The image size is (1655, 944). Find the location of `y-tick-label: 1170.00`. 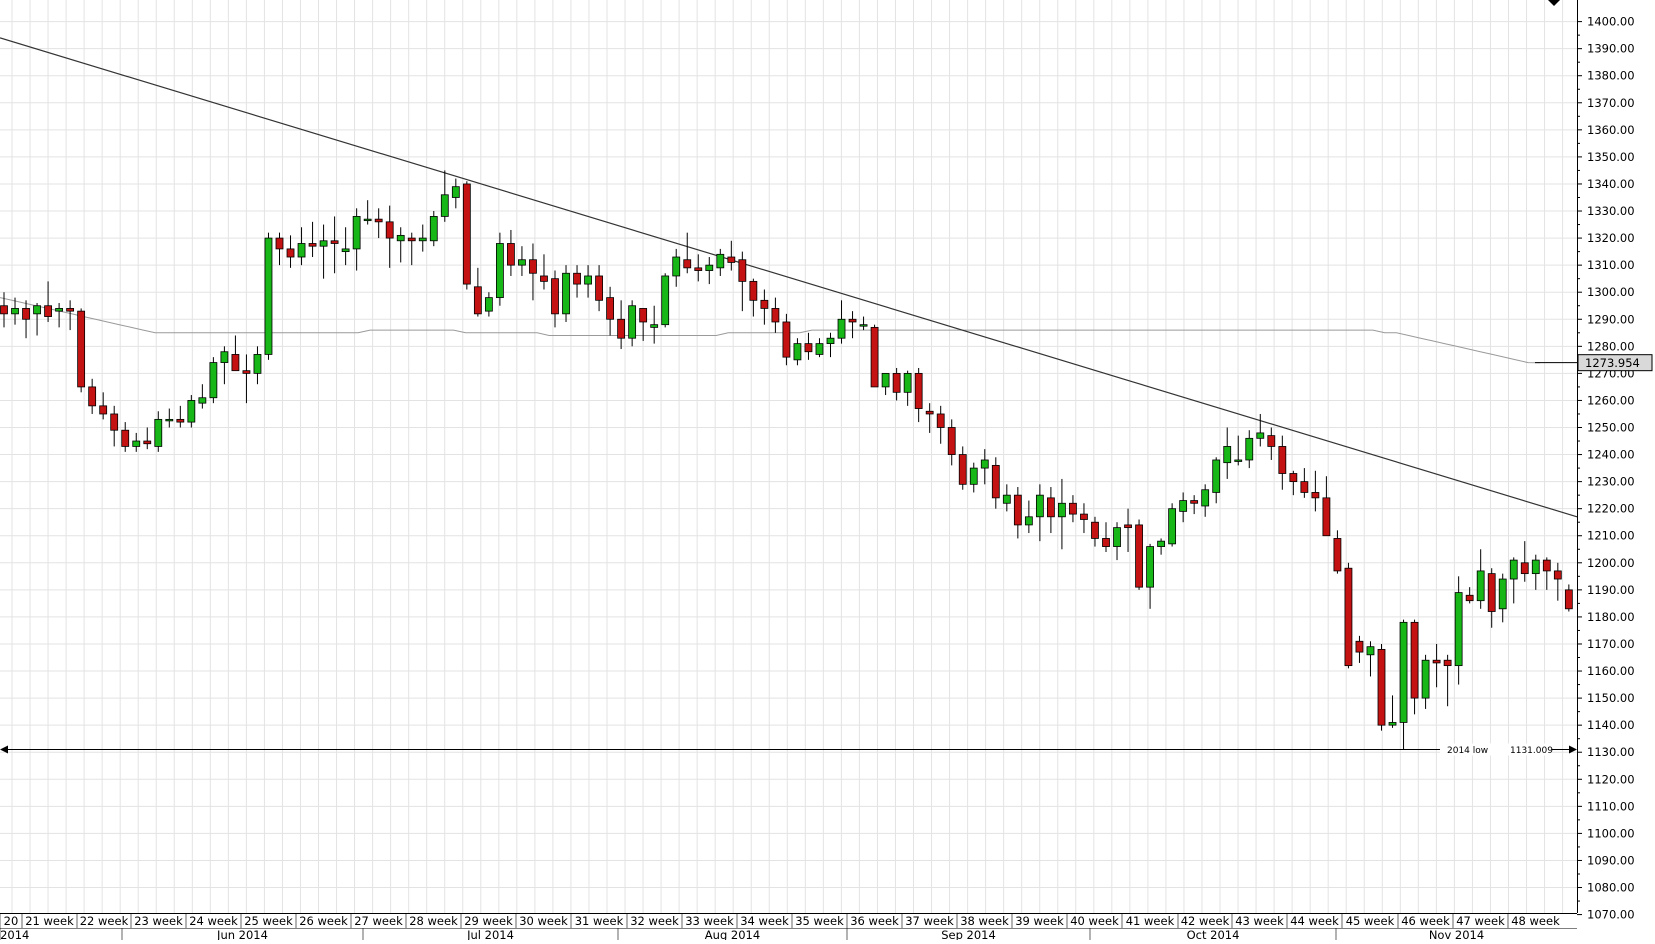

y-tick-label: 1170.00 is located at coordinates (1611, 644).